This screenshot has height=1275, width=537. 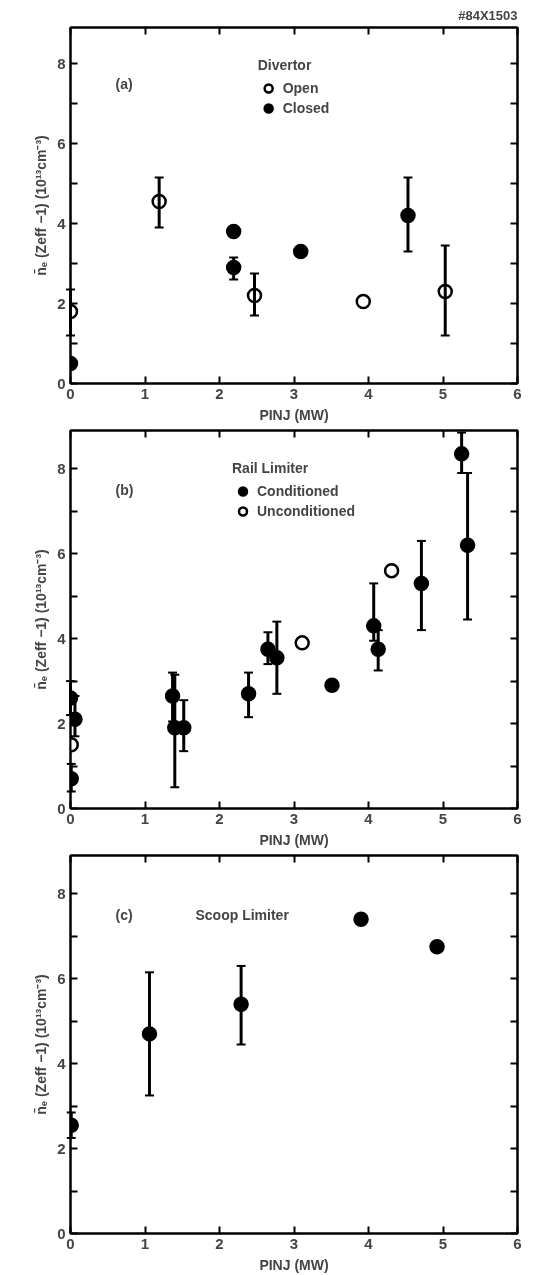 I want to click on chart-title: #84X1503, so click(x=488, y=15).